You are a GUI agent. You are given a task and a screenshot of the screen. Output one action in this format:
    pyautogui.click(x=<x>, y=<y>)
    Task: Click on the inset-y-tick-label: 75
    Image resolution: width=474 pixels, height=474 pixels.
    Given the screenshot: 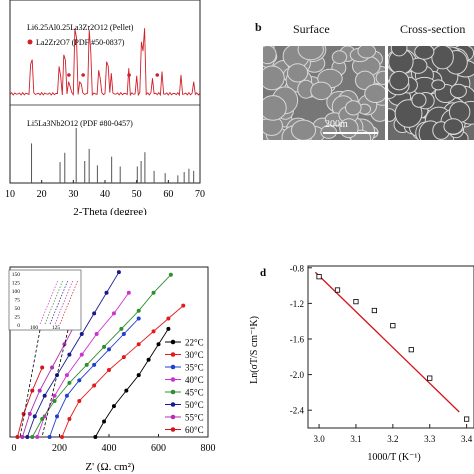 What is the action you would take?
    pyautogui.click(x=18, y=301)
    